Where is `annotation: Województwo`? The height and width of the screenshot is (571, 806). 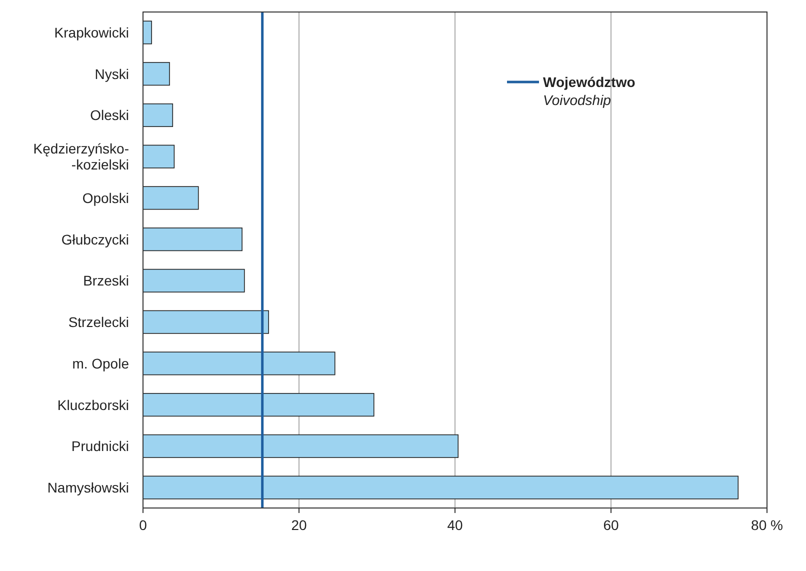 annotation: Województwo is located at coordinates (589, 82).